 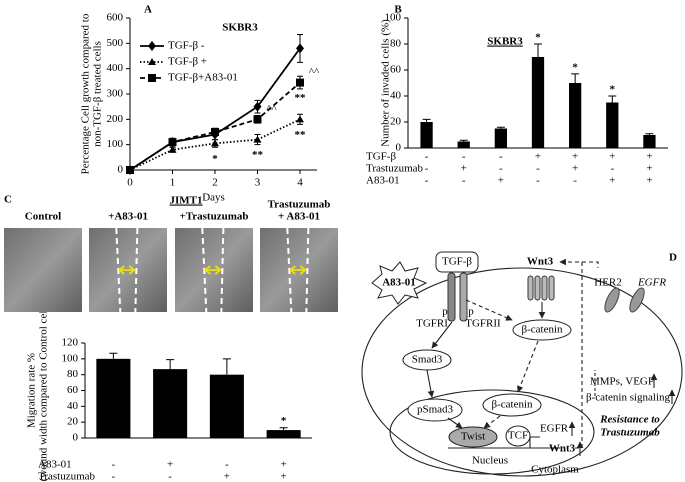 I want to click on her2-receptor, so click(x=612, y=300).